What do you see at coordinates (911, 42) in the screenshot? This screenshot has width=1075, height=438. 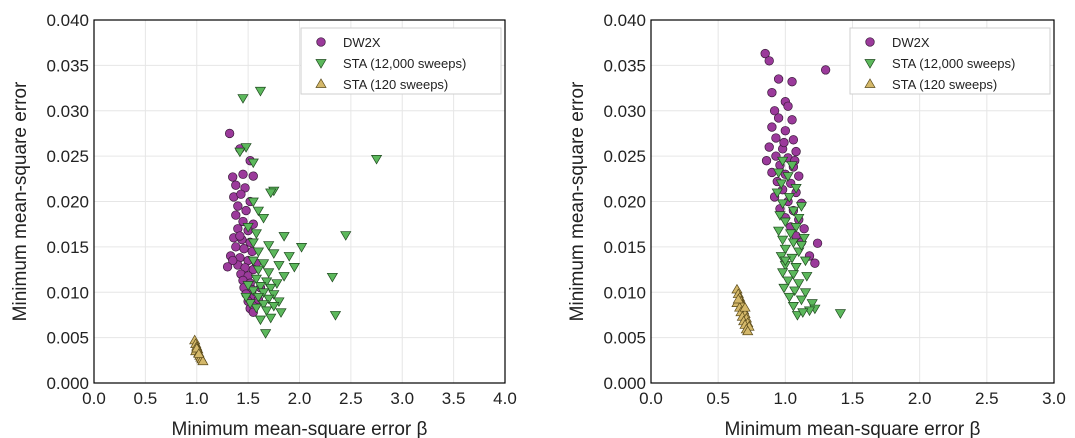 I see `legend-label: DW2X` at bounding box center [911, 42].